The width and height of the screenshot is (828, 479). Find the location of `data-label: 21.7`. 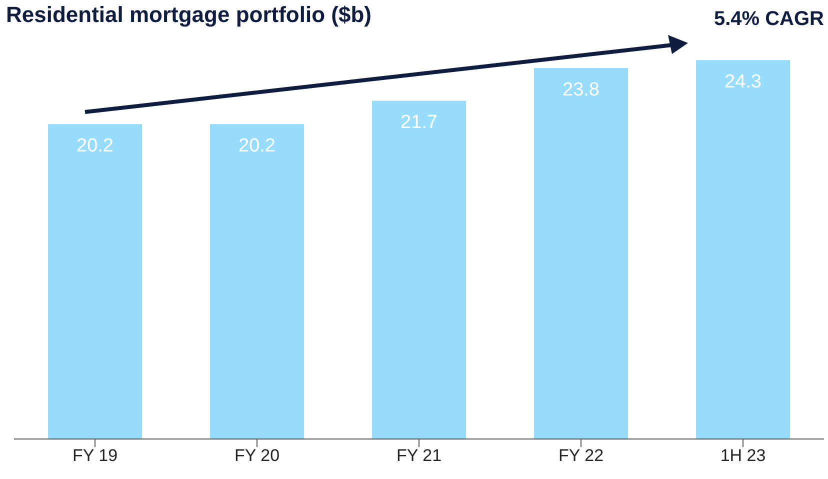

data-label: 21.7 is located at coordinates (419, 123).